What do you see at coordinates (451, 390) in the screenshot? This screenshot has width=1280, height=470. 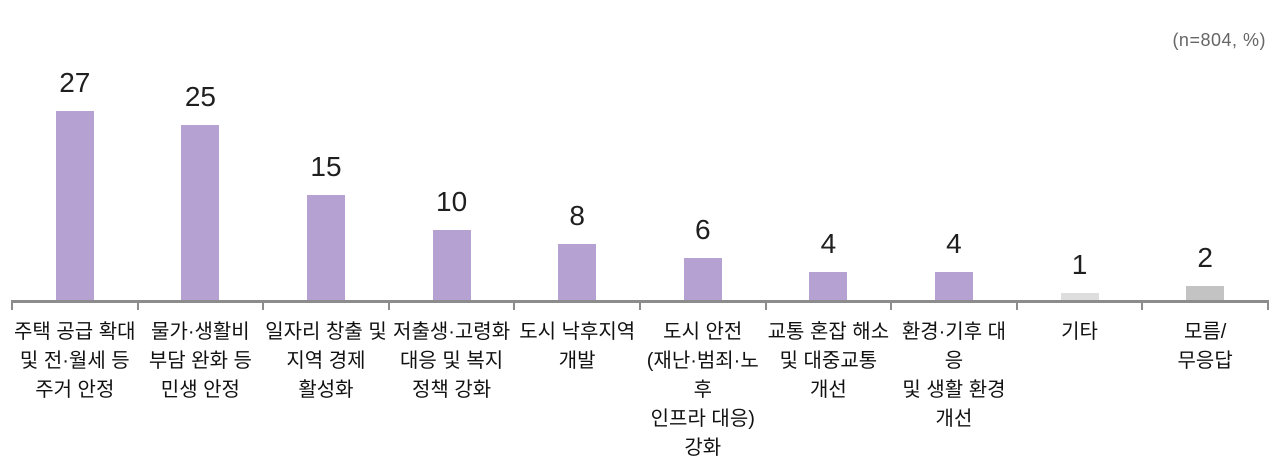 I see `category-label-line: 정책 강화` at bounding box center [451, 390].